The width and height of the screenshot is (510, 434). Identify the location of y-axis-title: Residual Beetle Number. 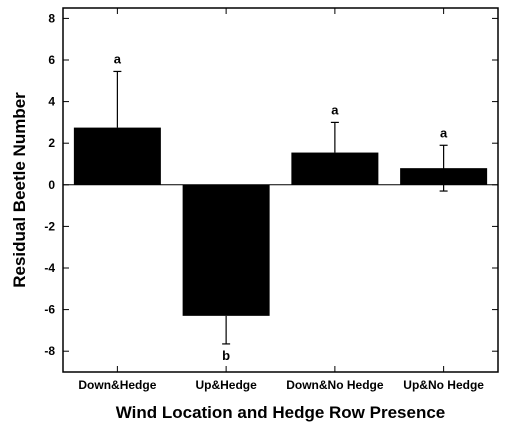
(19, 190).